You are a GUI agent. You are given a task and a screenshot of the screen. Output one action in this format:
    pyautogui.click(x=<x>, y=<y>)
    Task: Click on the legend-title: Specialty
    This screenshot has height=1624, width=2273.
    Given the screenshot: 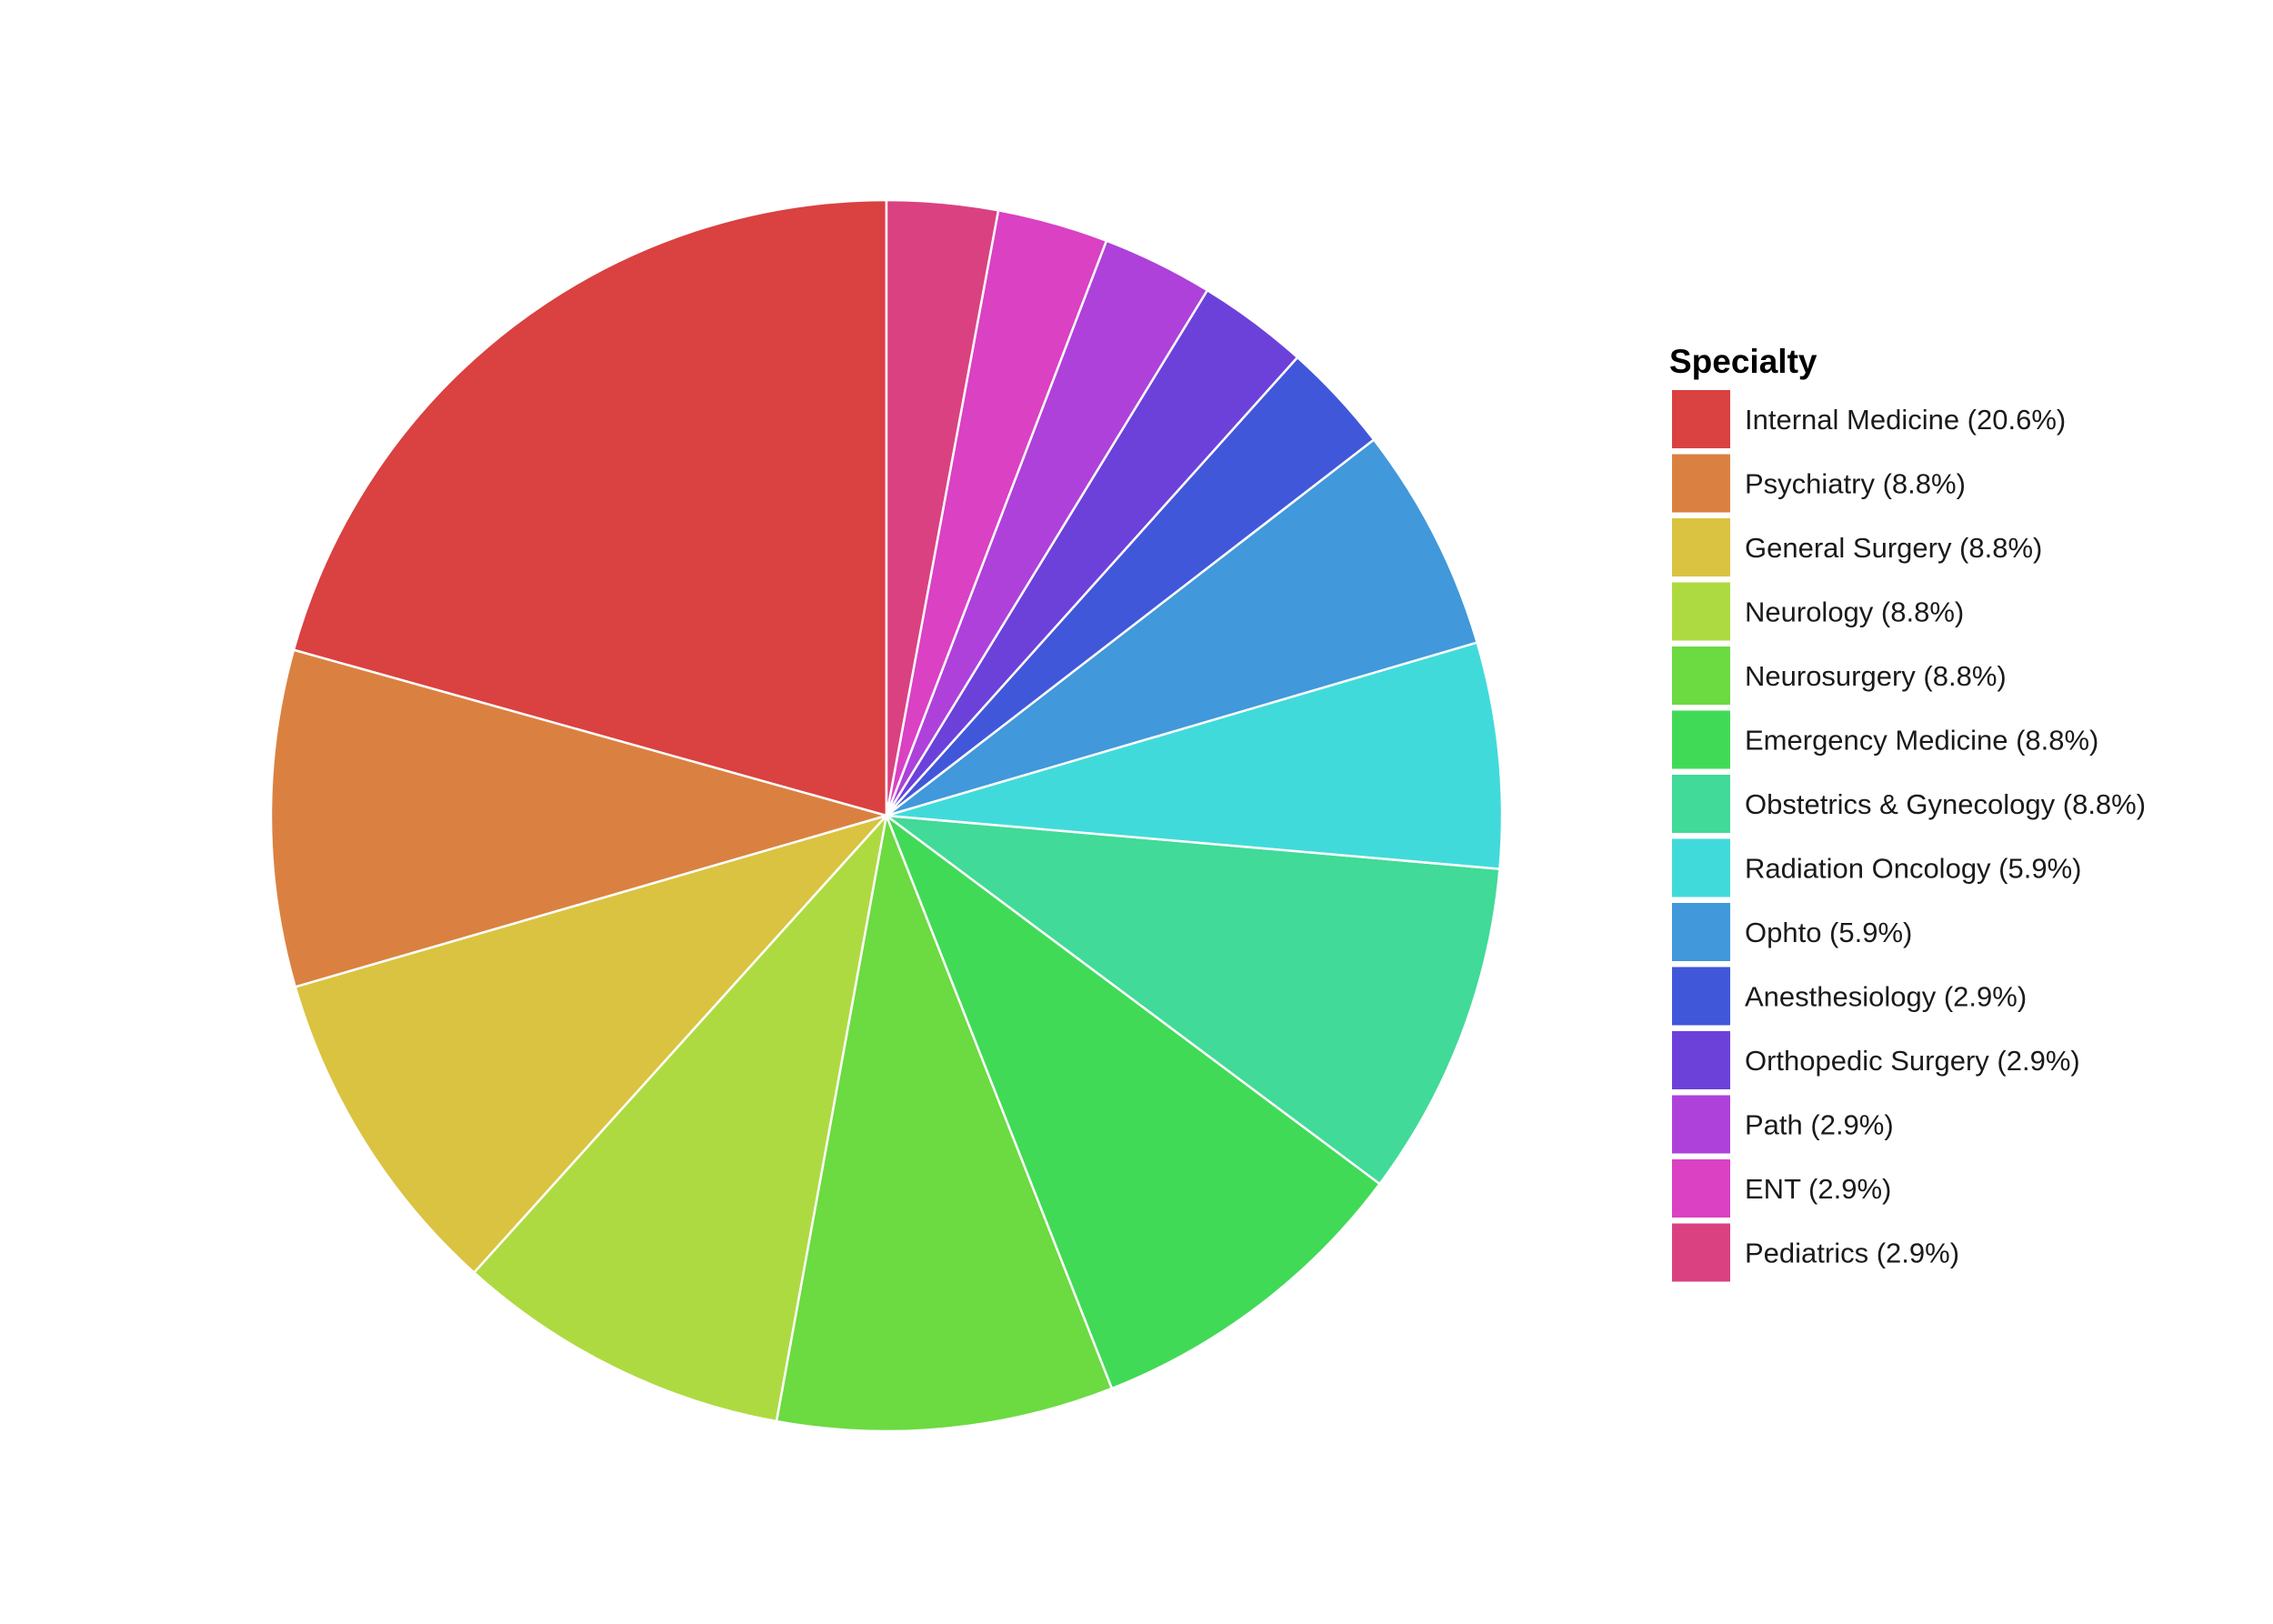 What is the action you would take?
    pyautogui.click(x=1743, y=361)
    